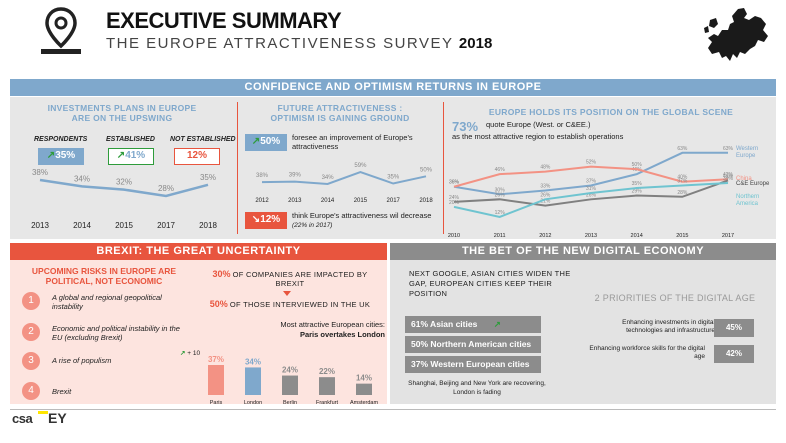  I want to click on page-subtitle: THE EUROPE ATTRACTIVENESS SURVEY 2018, so click(299, 43).